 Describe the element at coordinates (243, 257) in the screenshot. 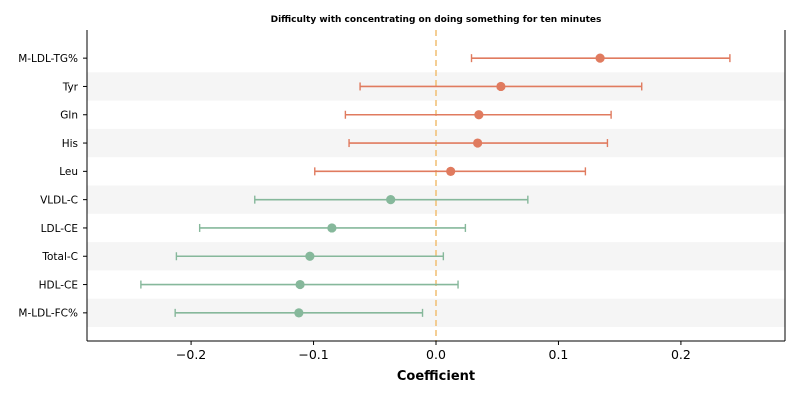

I see `forest-row: Total-C` at that location.